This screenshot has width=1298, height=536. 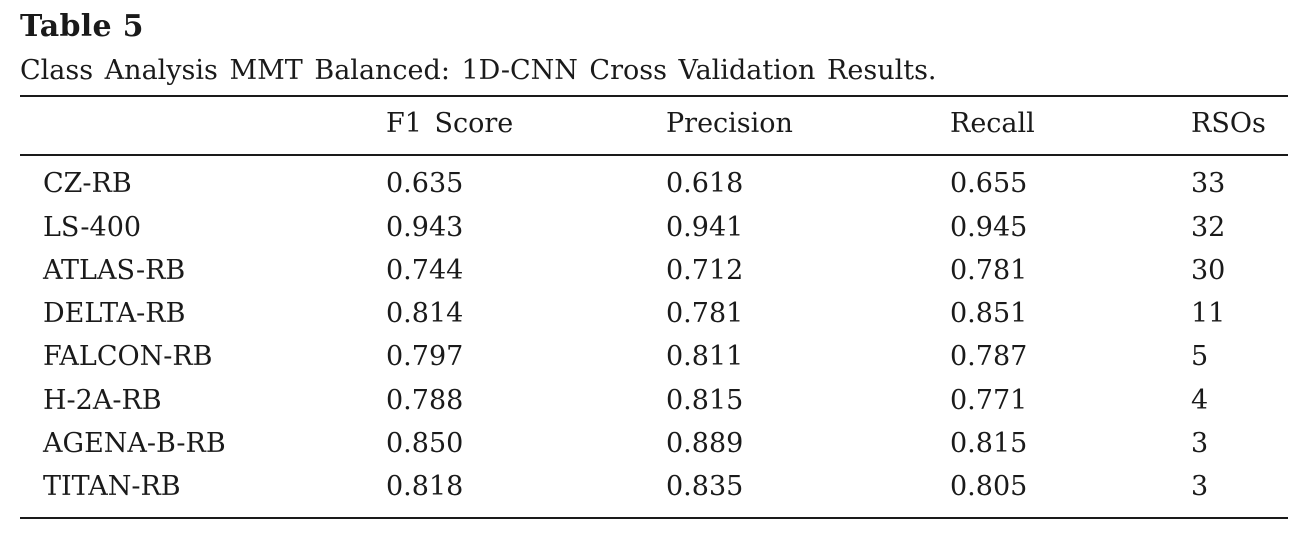 I want to click on f1-score-cell: 0.850, so click(x=425, y=443).